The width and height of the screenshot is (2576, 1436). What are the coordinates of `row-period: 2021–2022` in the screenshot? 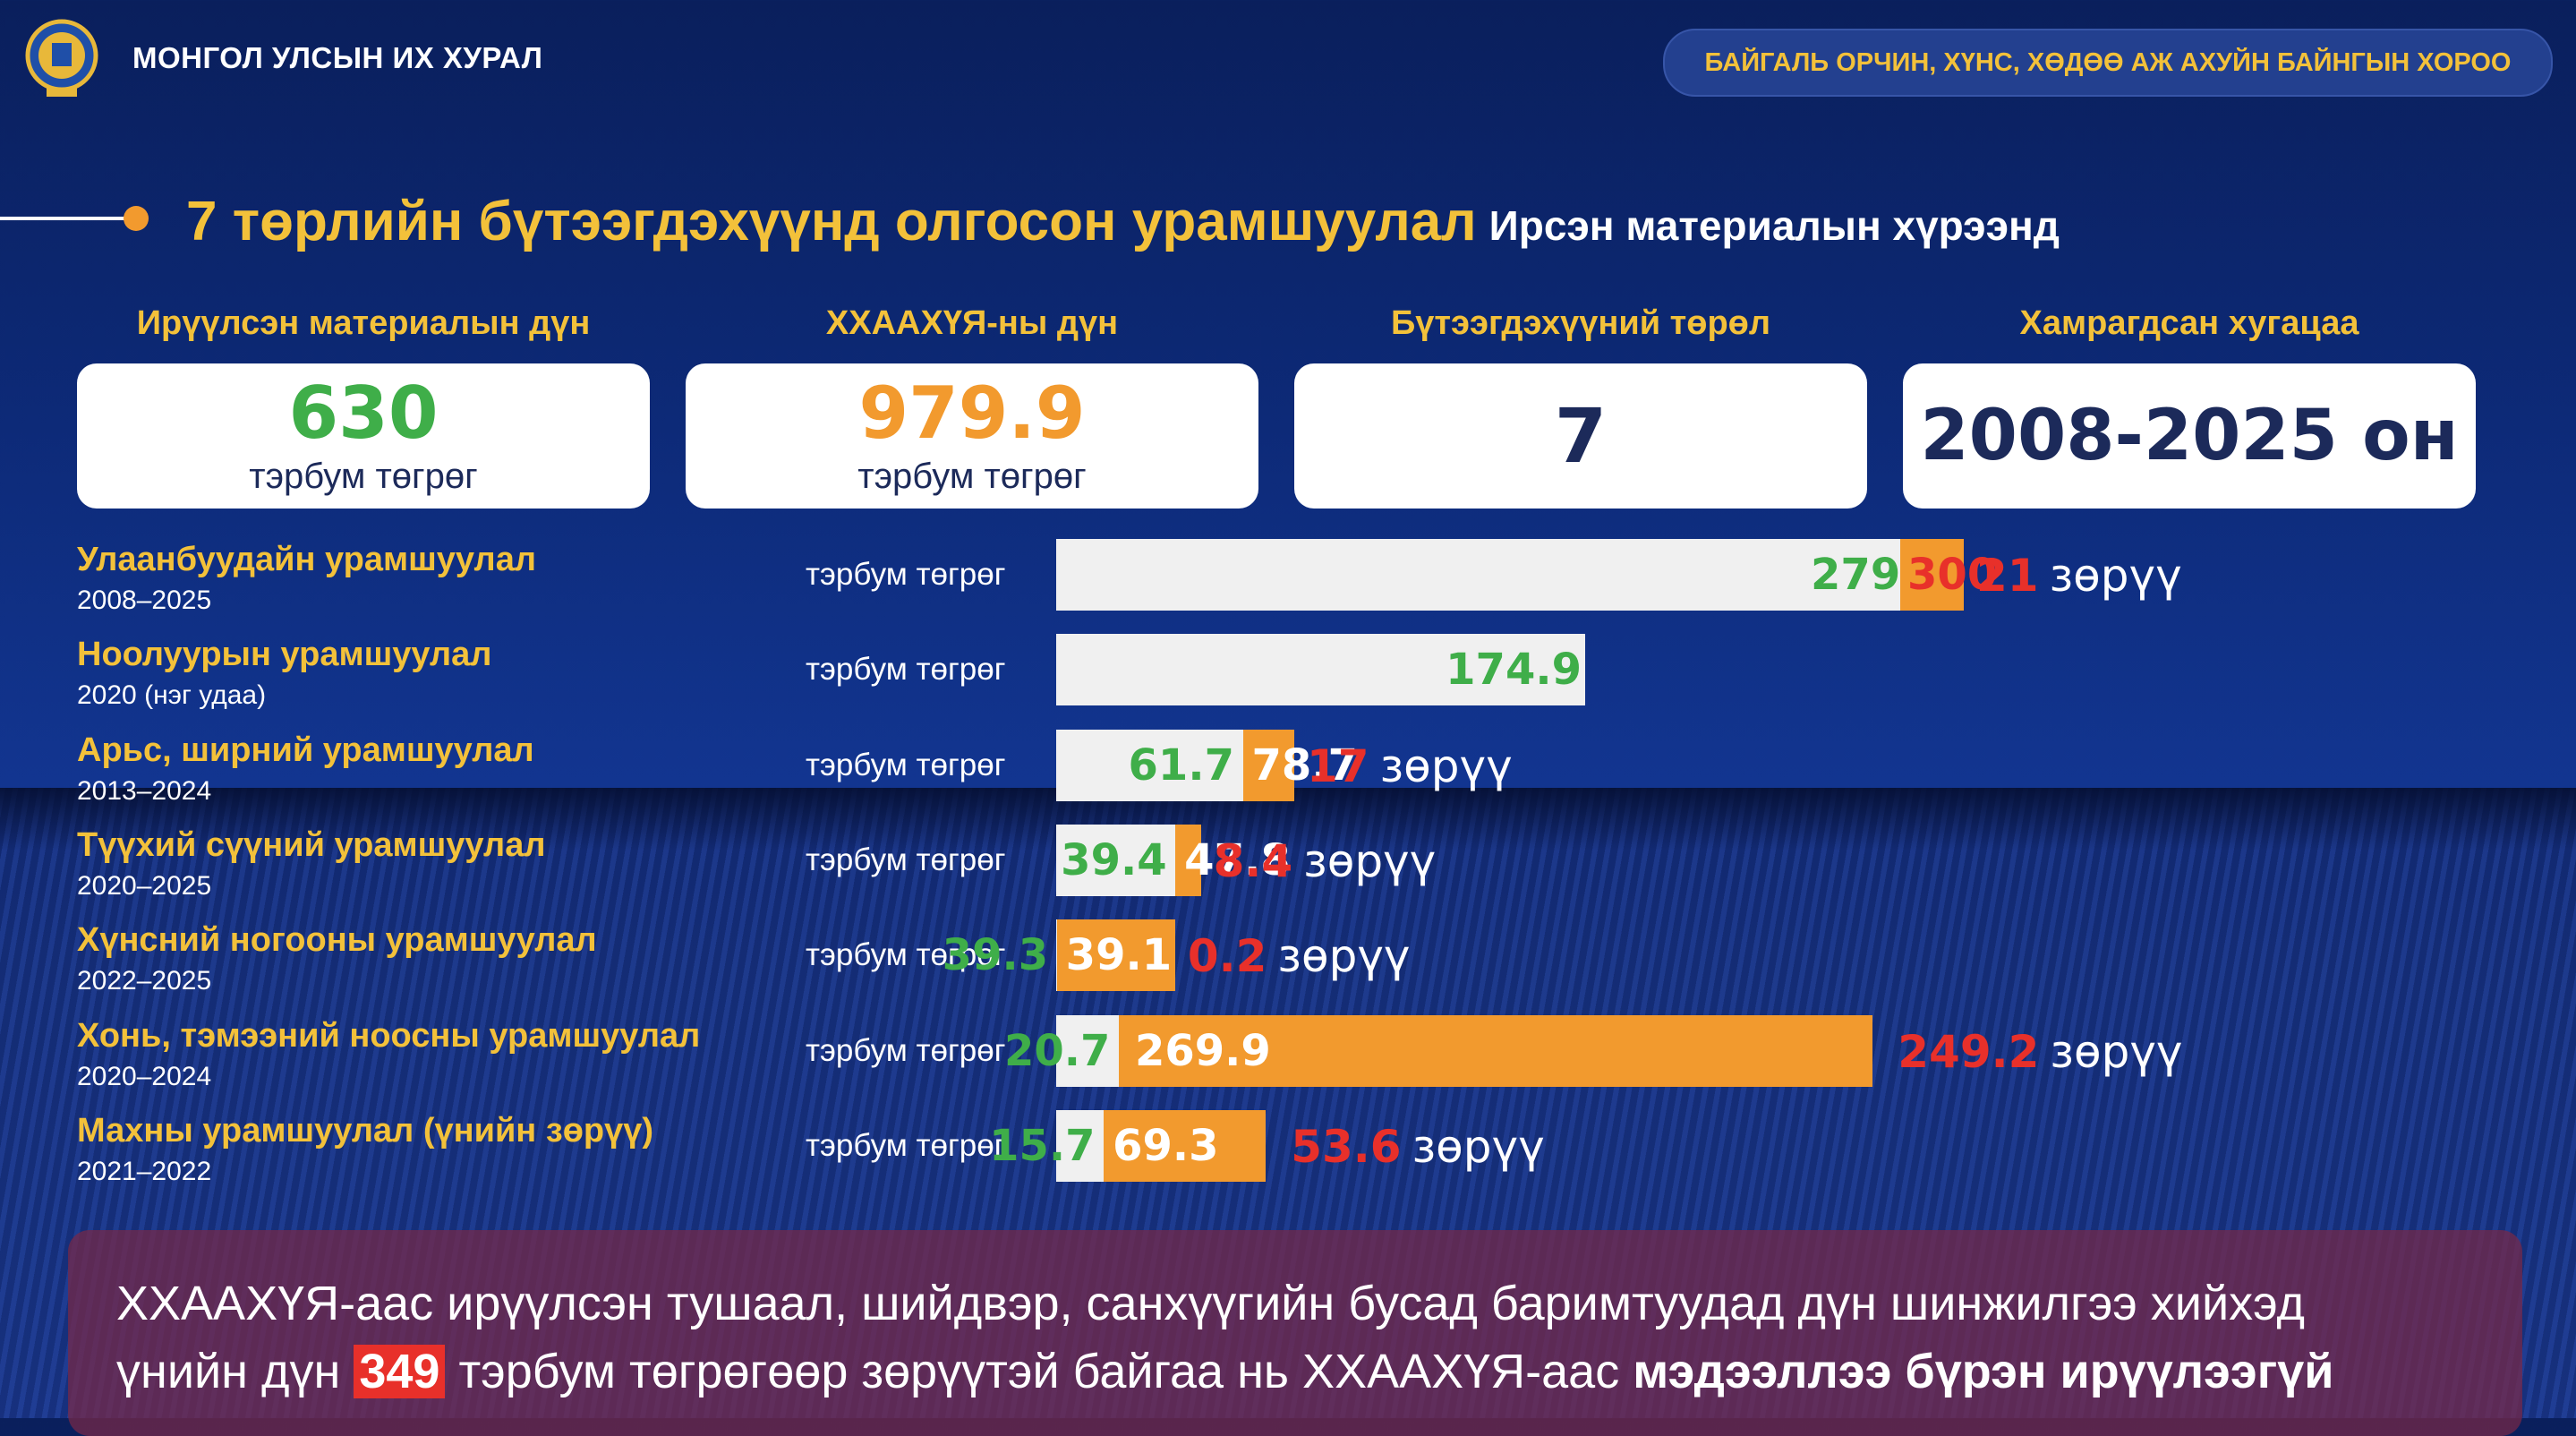 It's located at (144, 1171).